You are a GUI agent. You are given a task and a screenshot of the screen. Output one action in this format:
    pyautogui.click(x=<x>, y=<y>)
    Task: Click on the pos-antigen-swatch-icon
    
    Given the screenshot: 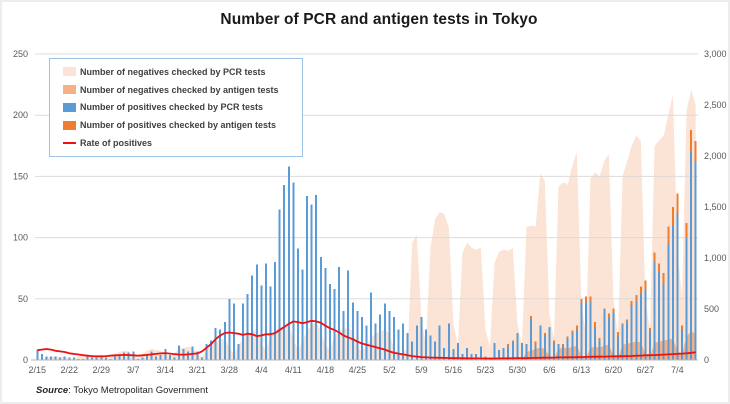 What is the action you would take?
    pyautogui.click(x=69, y=125)
    